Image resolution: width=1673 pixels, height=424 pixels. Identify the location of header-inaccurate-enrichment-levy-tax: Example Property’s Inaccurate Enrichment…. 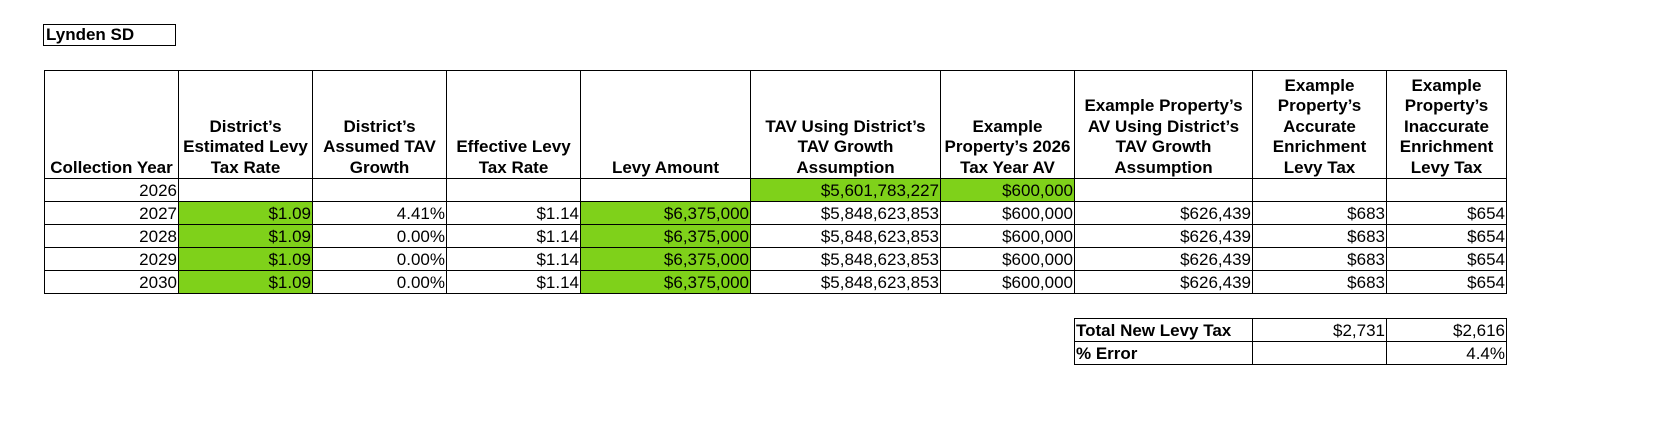
(1446, 124).